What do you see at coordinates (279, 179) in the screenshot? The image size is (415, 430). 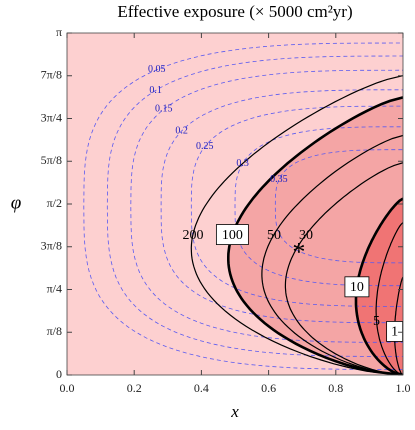 I see `contour-label: 0.35` at bounding box center [279, 179].